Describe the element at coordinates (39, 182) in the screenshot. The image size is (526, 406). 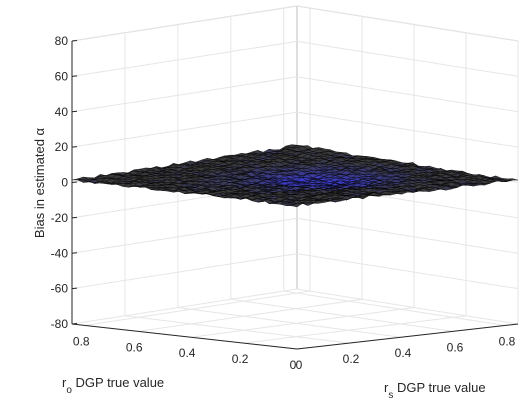
I see `z-axis-label: Bias in estimated α` at that location.